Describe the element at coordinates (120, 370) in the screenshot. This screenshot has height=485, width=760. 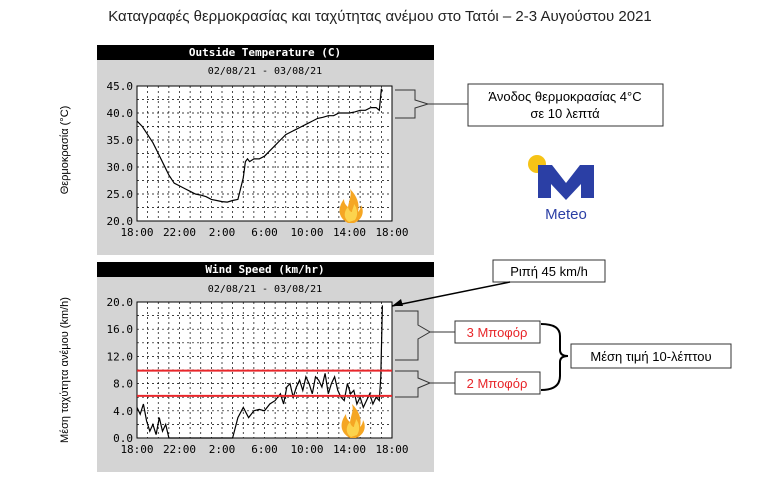
I see `wind-y-tick-labels: 0.0 4.0 8.0 12.0 16.0 20.0` at that location.